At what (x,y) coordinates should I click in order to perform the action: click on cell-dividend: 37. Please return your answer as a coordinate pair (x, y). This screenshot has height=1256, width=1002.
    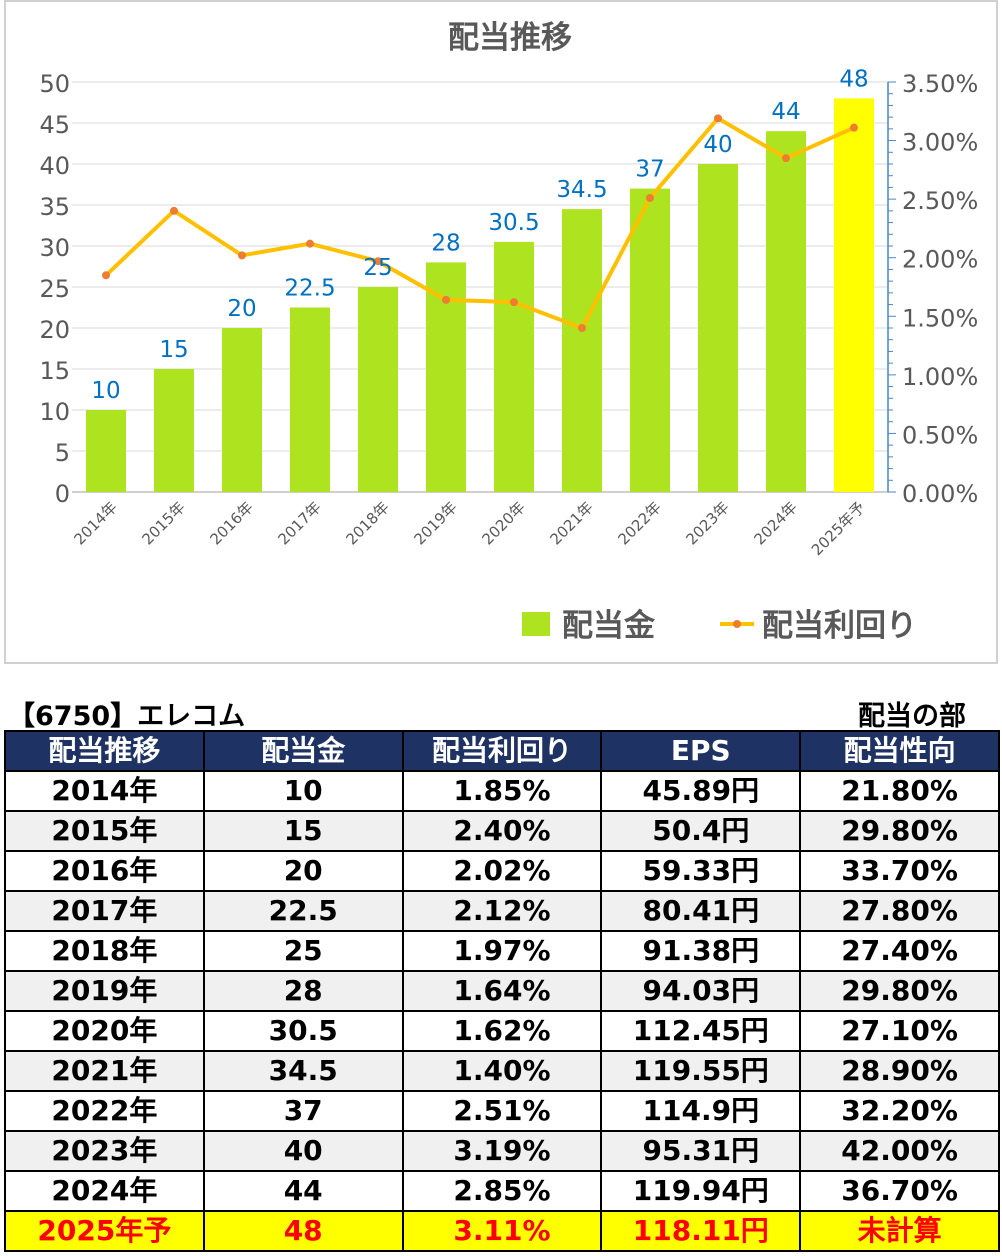
    Looking at the image, I should click on (303, 1111).